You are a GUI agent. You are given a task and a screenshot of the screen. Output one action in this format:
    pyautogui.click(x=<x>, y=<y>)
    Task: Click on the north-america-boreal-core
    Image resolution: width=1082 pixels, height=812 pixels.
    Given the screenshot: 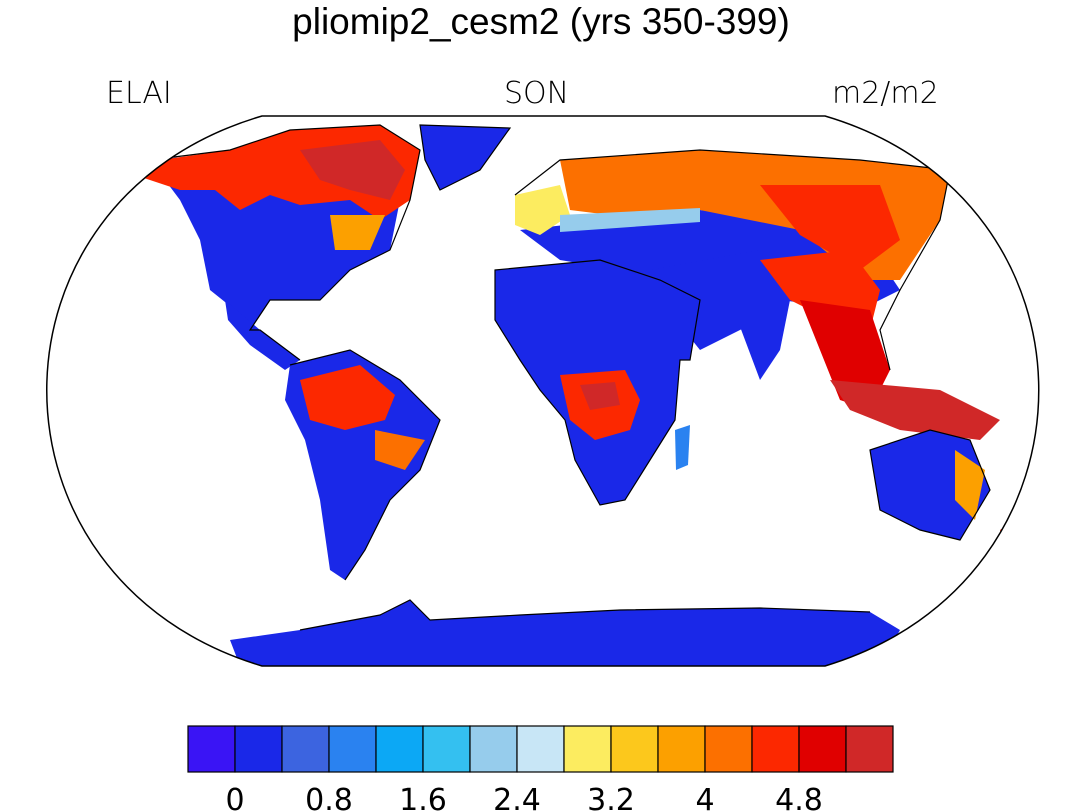 What is the action you would take?
    pyautogui.click(x=352, y=170)
    